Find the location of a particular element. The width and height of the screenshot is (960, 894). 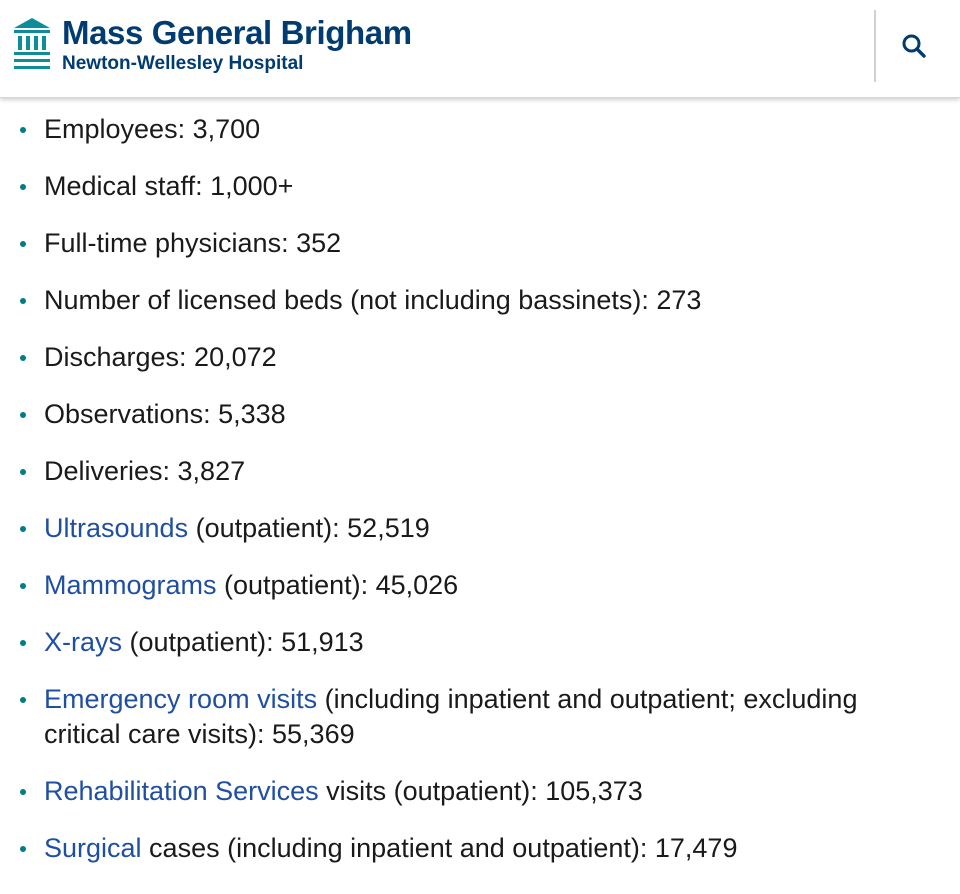

list-item: Deliveries: 3,827 is located at coordinates (480, 471).